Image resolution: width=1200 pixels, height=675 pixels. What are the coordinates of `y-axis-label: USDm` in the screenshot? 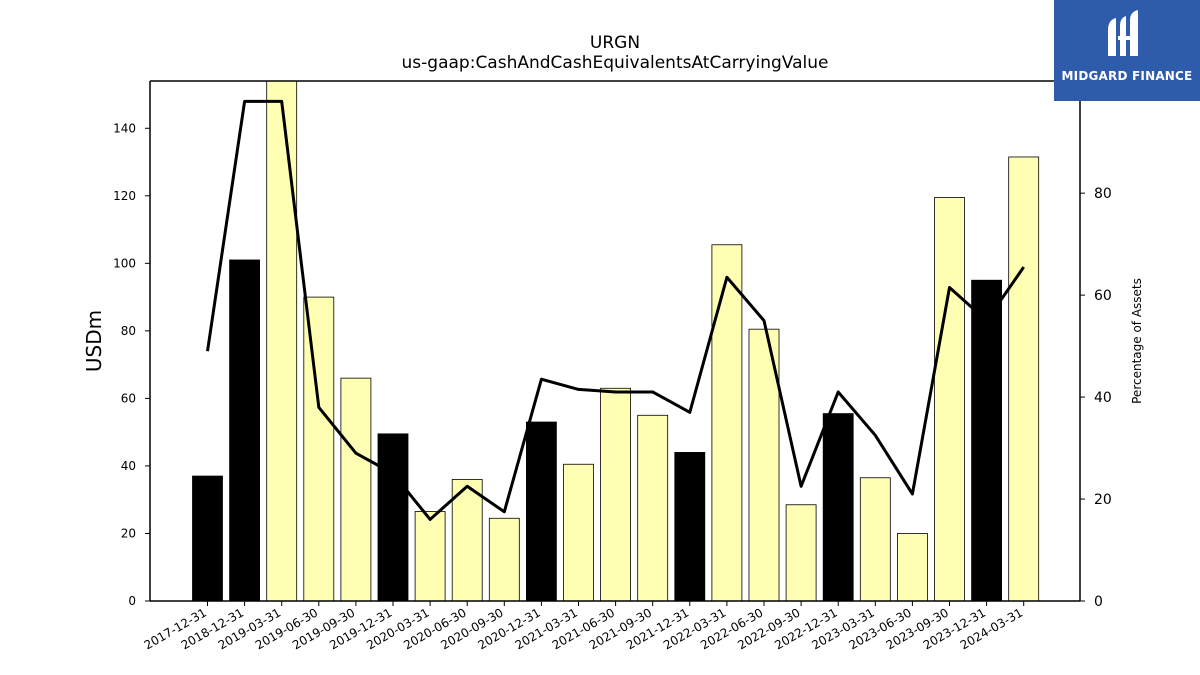 It's located at (94, 341).